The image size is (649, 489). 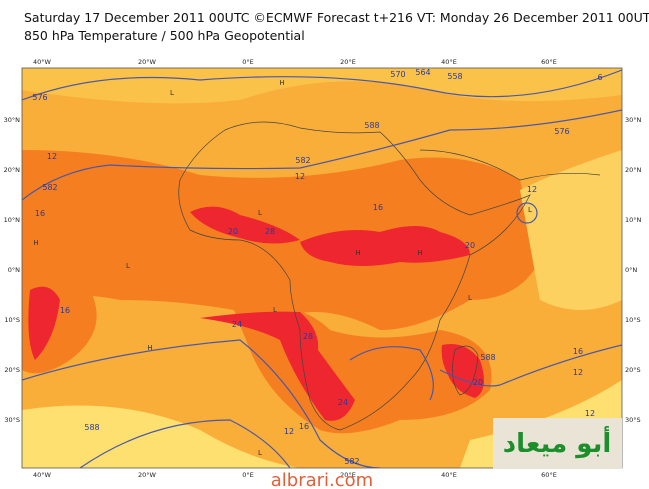 What do you see at coordinates (322, 479) in the screenshot?
I see `watermark: albrari.com` at bounding box center [322, 479].